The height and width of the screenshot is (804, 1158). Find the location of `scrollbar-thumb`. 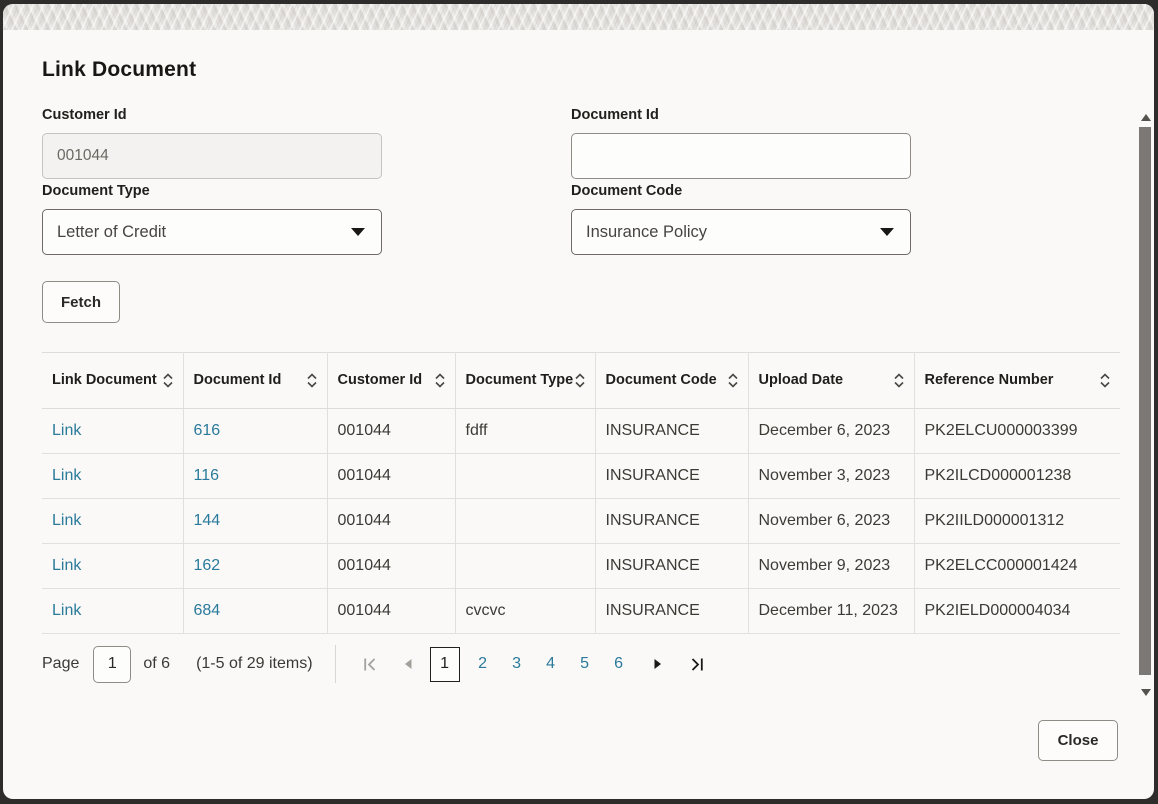

scrollbar-thumb is located at coordinates (1145, 401).